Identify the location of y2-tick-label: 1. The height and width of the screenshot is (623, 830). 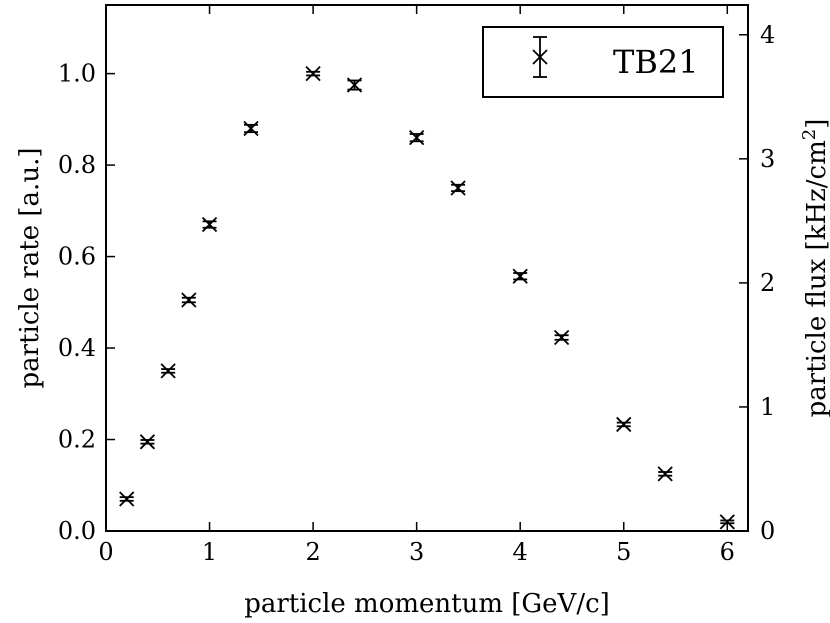
(767, 407).